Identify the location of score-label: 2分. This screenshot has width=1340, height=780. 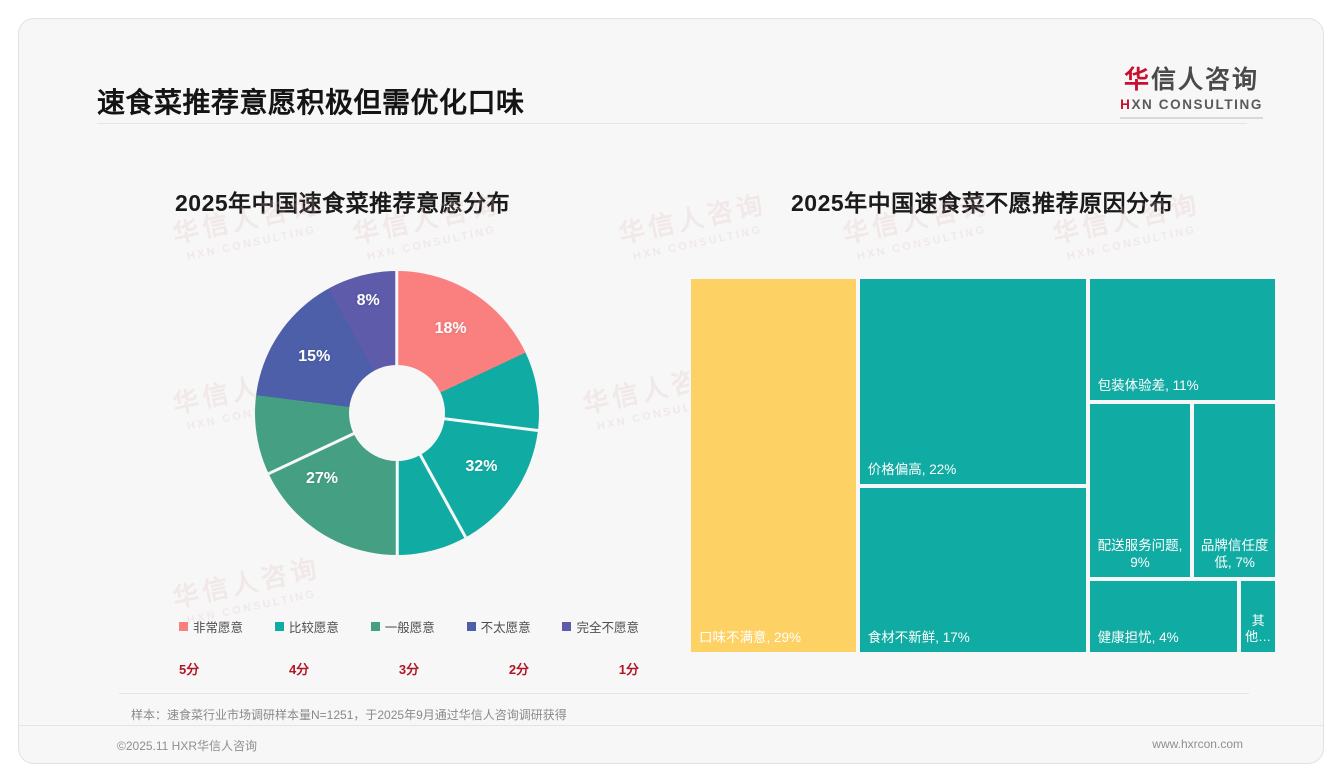
(519, 669).